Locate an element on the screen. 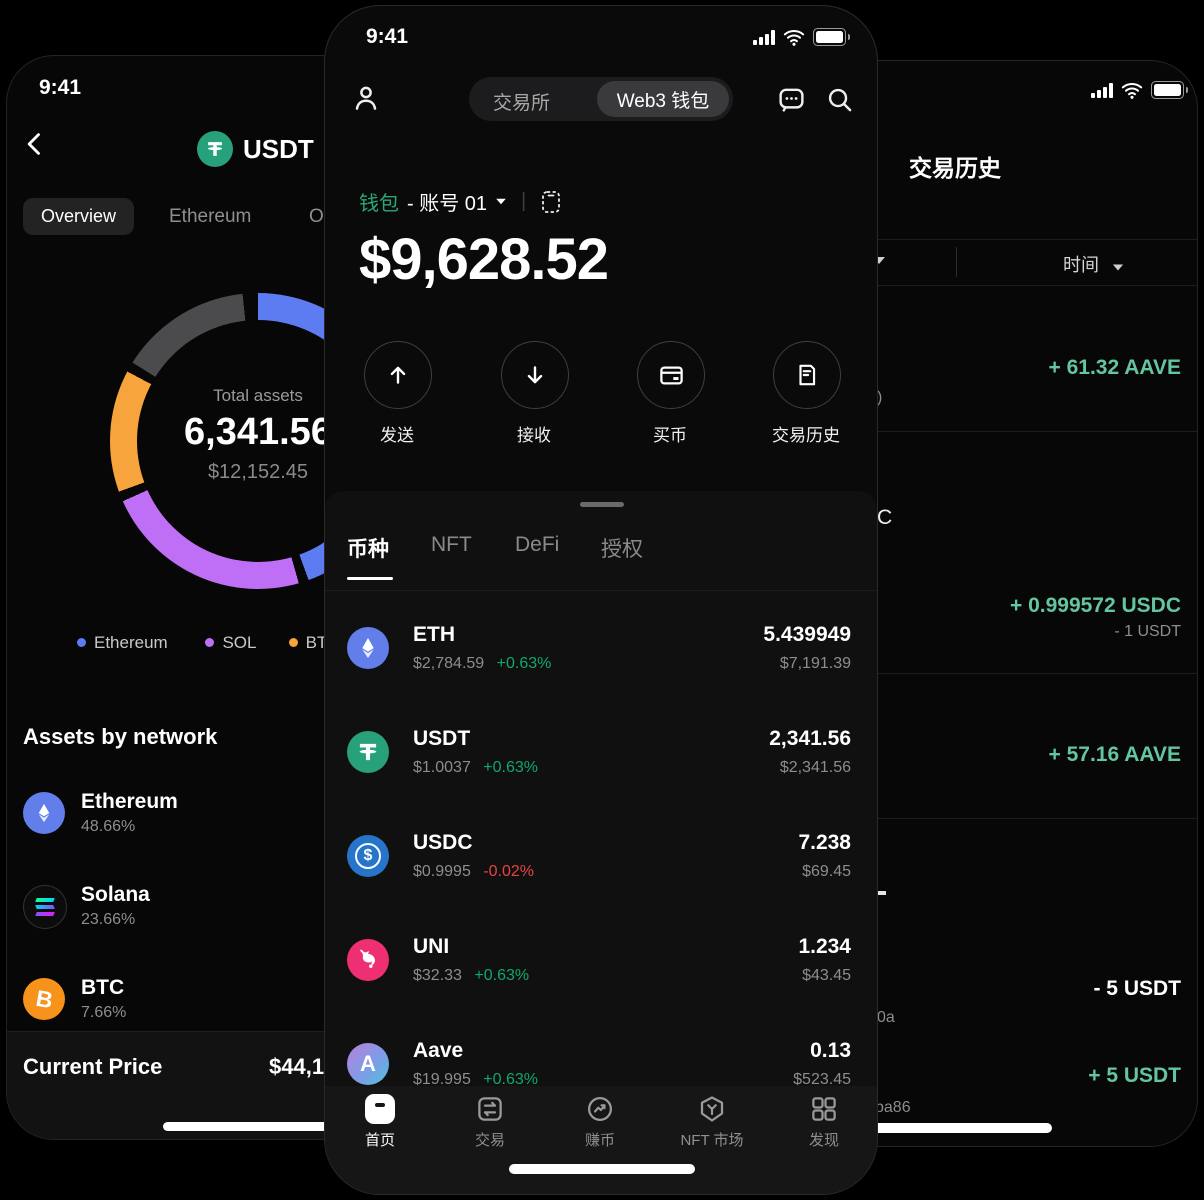  tab-overview-label: Overview is located at coordinates (79, 216).